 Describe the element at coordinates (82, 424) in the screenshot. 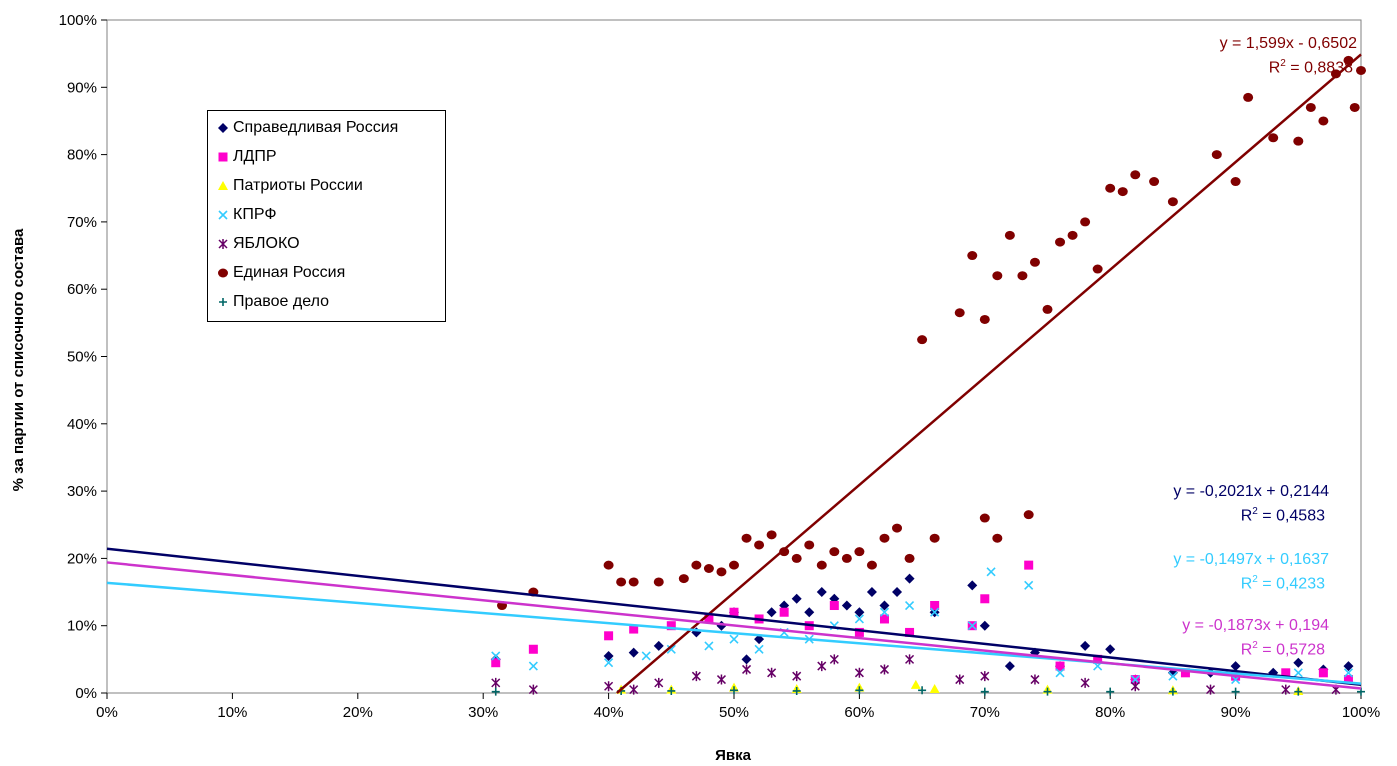

I see `y-tick-label: 40%` at that location.